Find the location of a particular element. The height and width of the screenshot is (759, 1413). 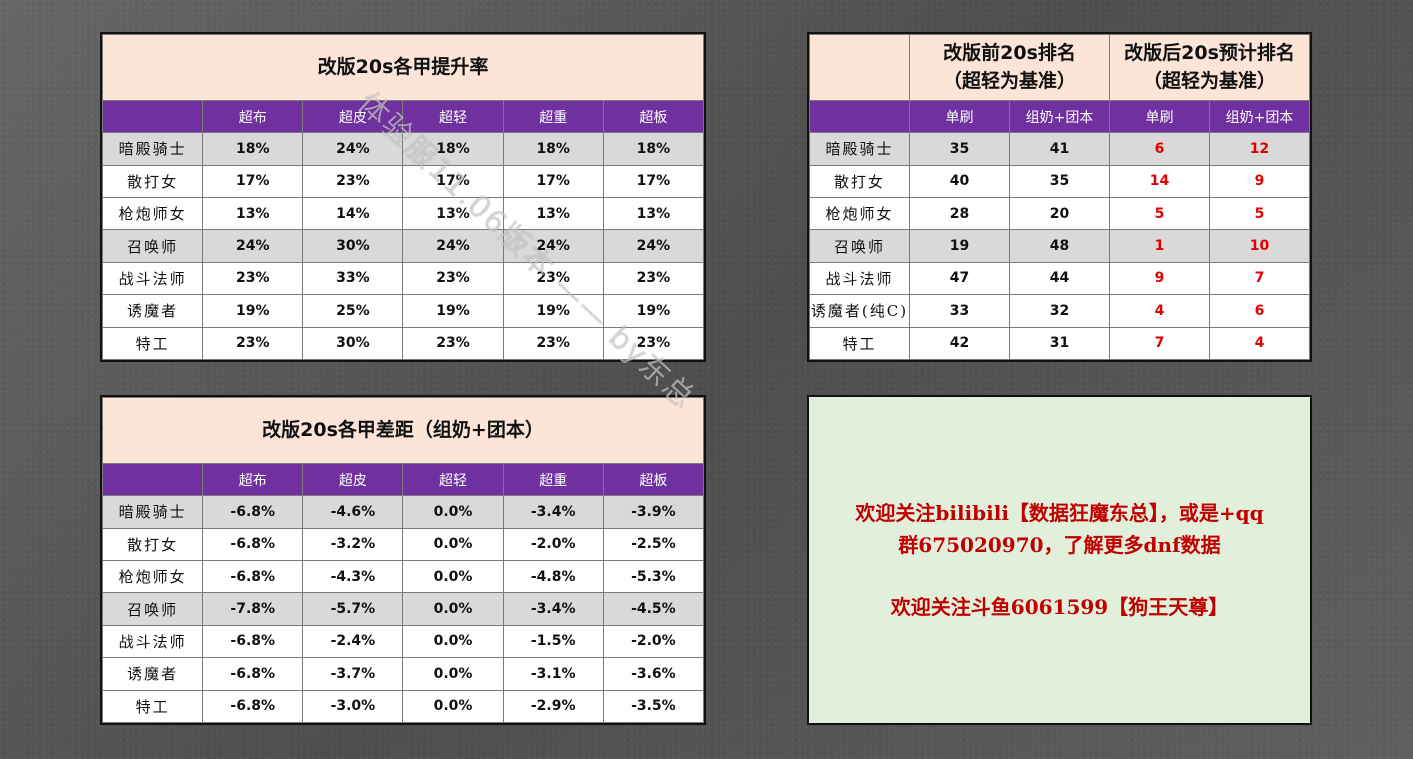

table-cell: 20 is located at coordinates (1059, 213).